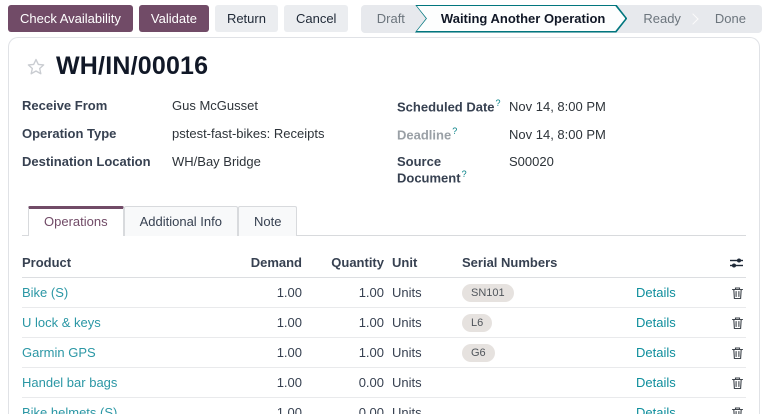  What do you see at coordinates (246, 18) in the screenshot?
I see `return-button: Return` at bounding box center [246, 18].